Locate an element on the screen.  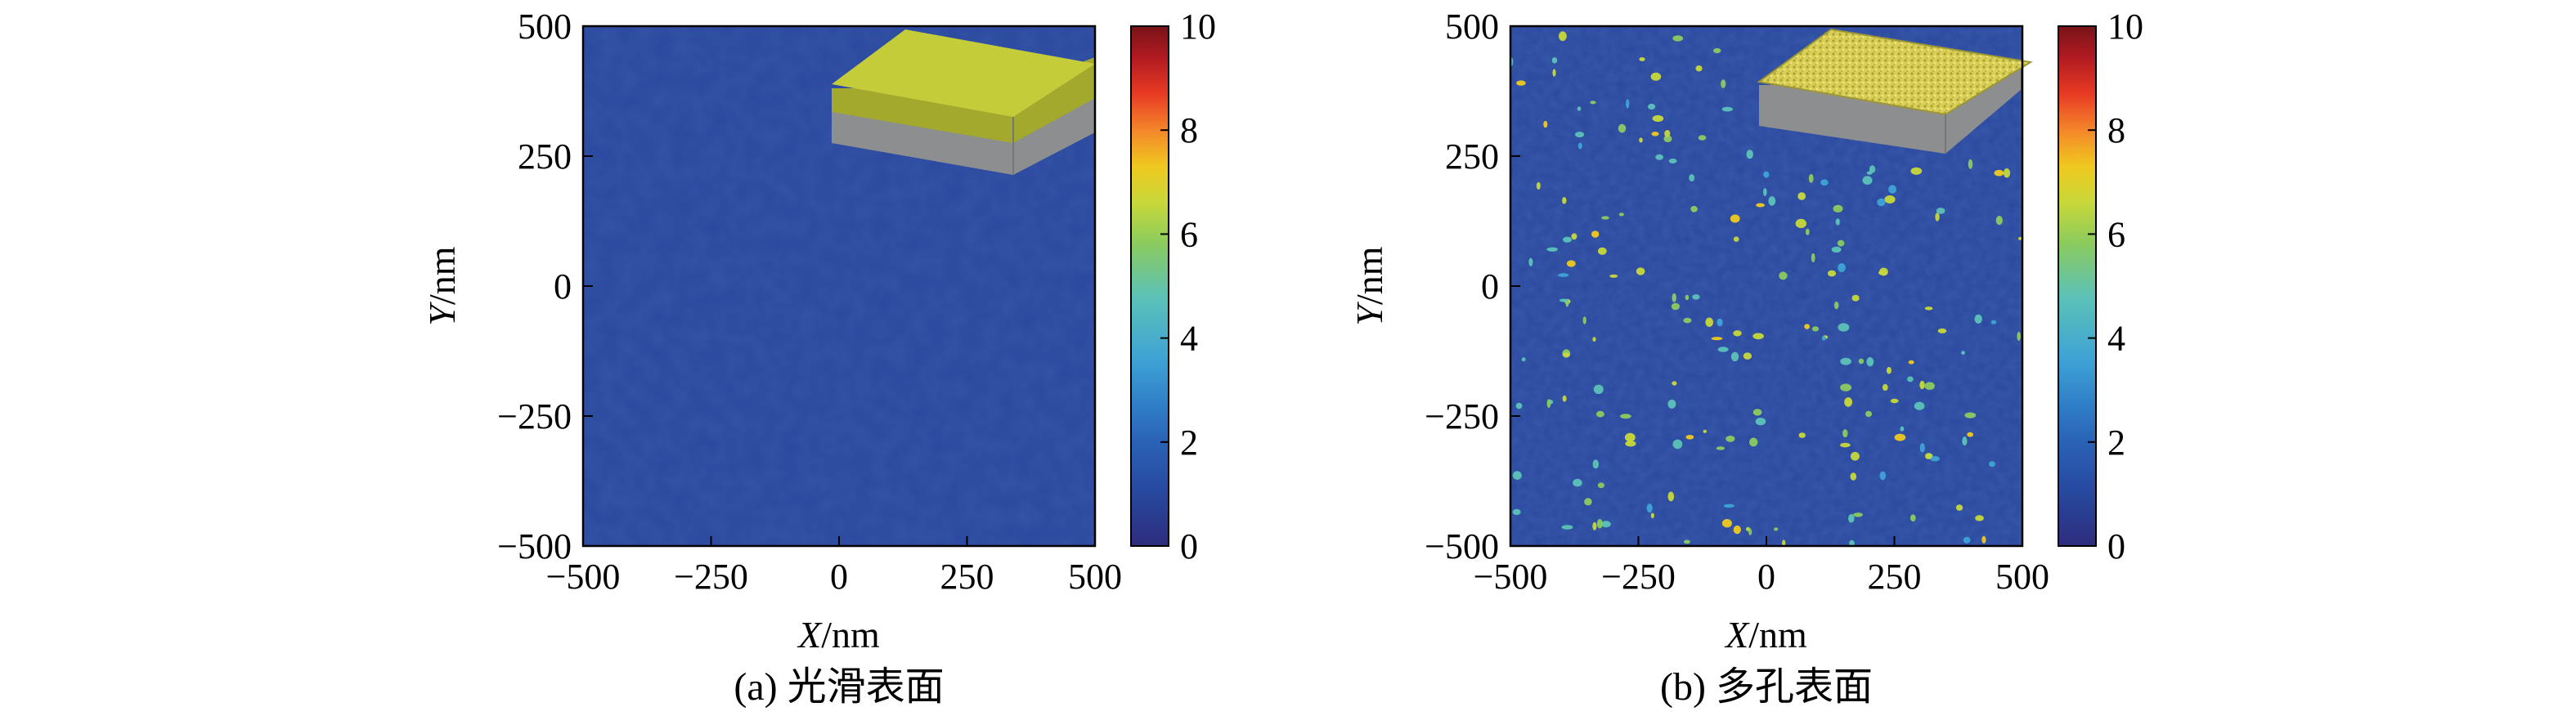
colorbar-b-ticks: 10 8 6 4 2 0 is located at coordinates (2115, 287).